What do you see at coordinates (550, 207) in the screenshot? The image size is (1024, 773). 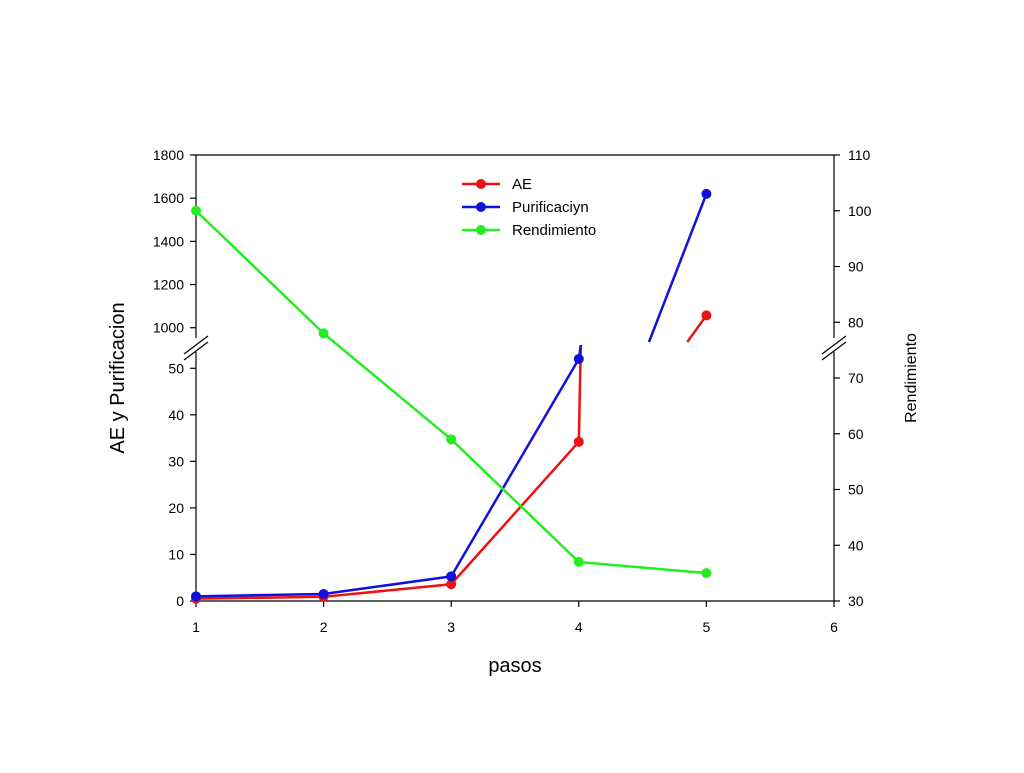 I see `legend-label-purificaciyn: Purificaciyn` at bounding box center [550, 207].